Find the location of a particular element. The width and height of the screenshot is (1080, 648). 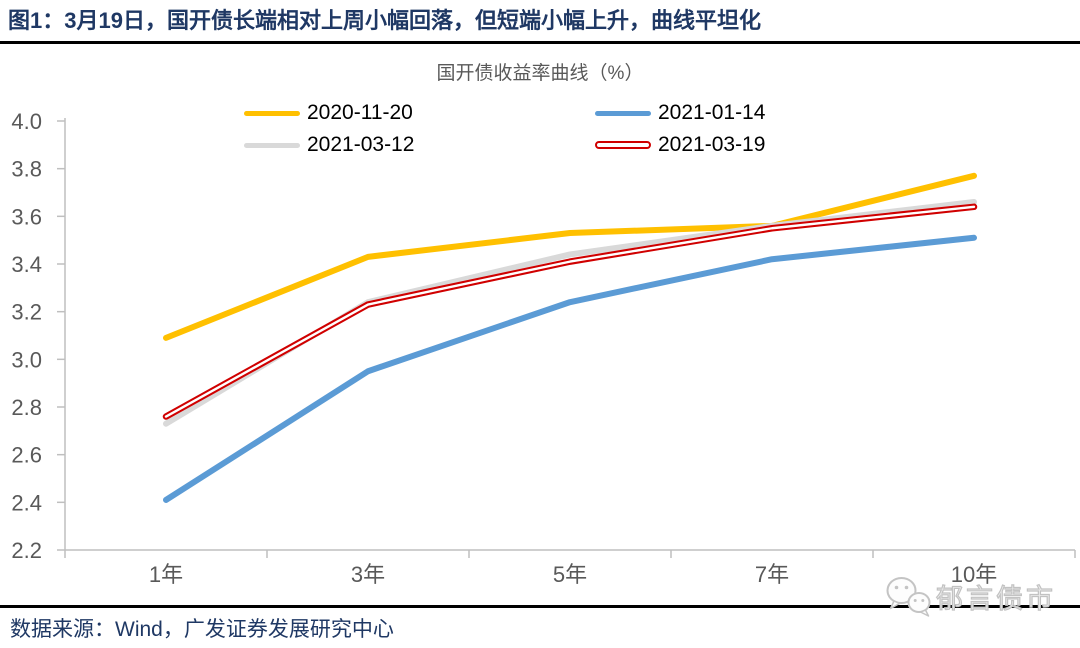

legend-label: 2021-03-12 is located at coordinates (361, 144).